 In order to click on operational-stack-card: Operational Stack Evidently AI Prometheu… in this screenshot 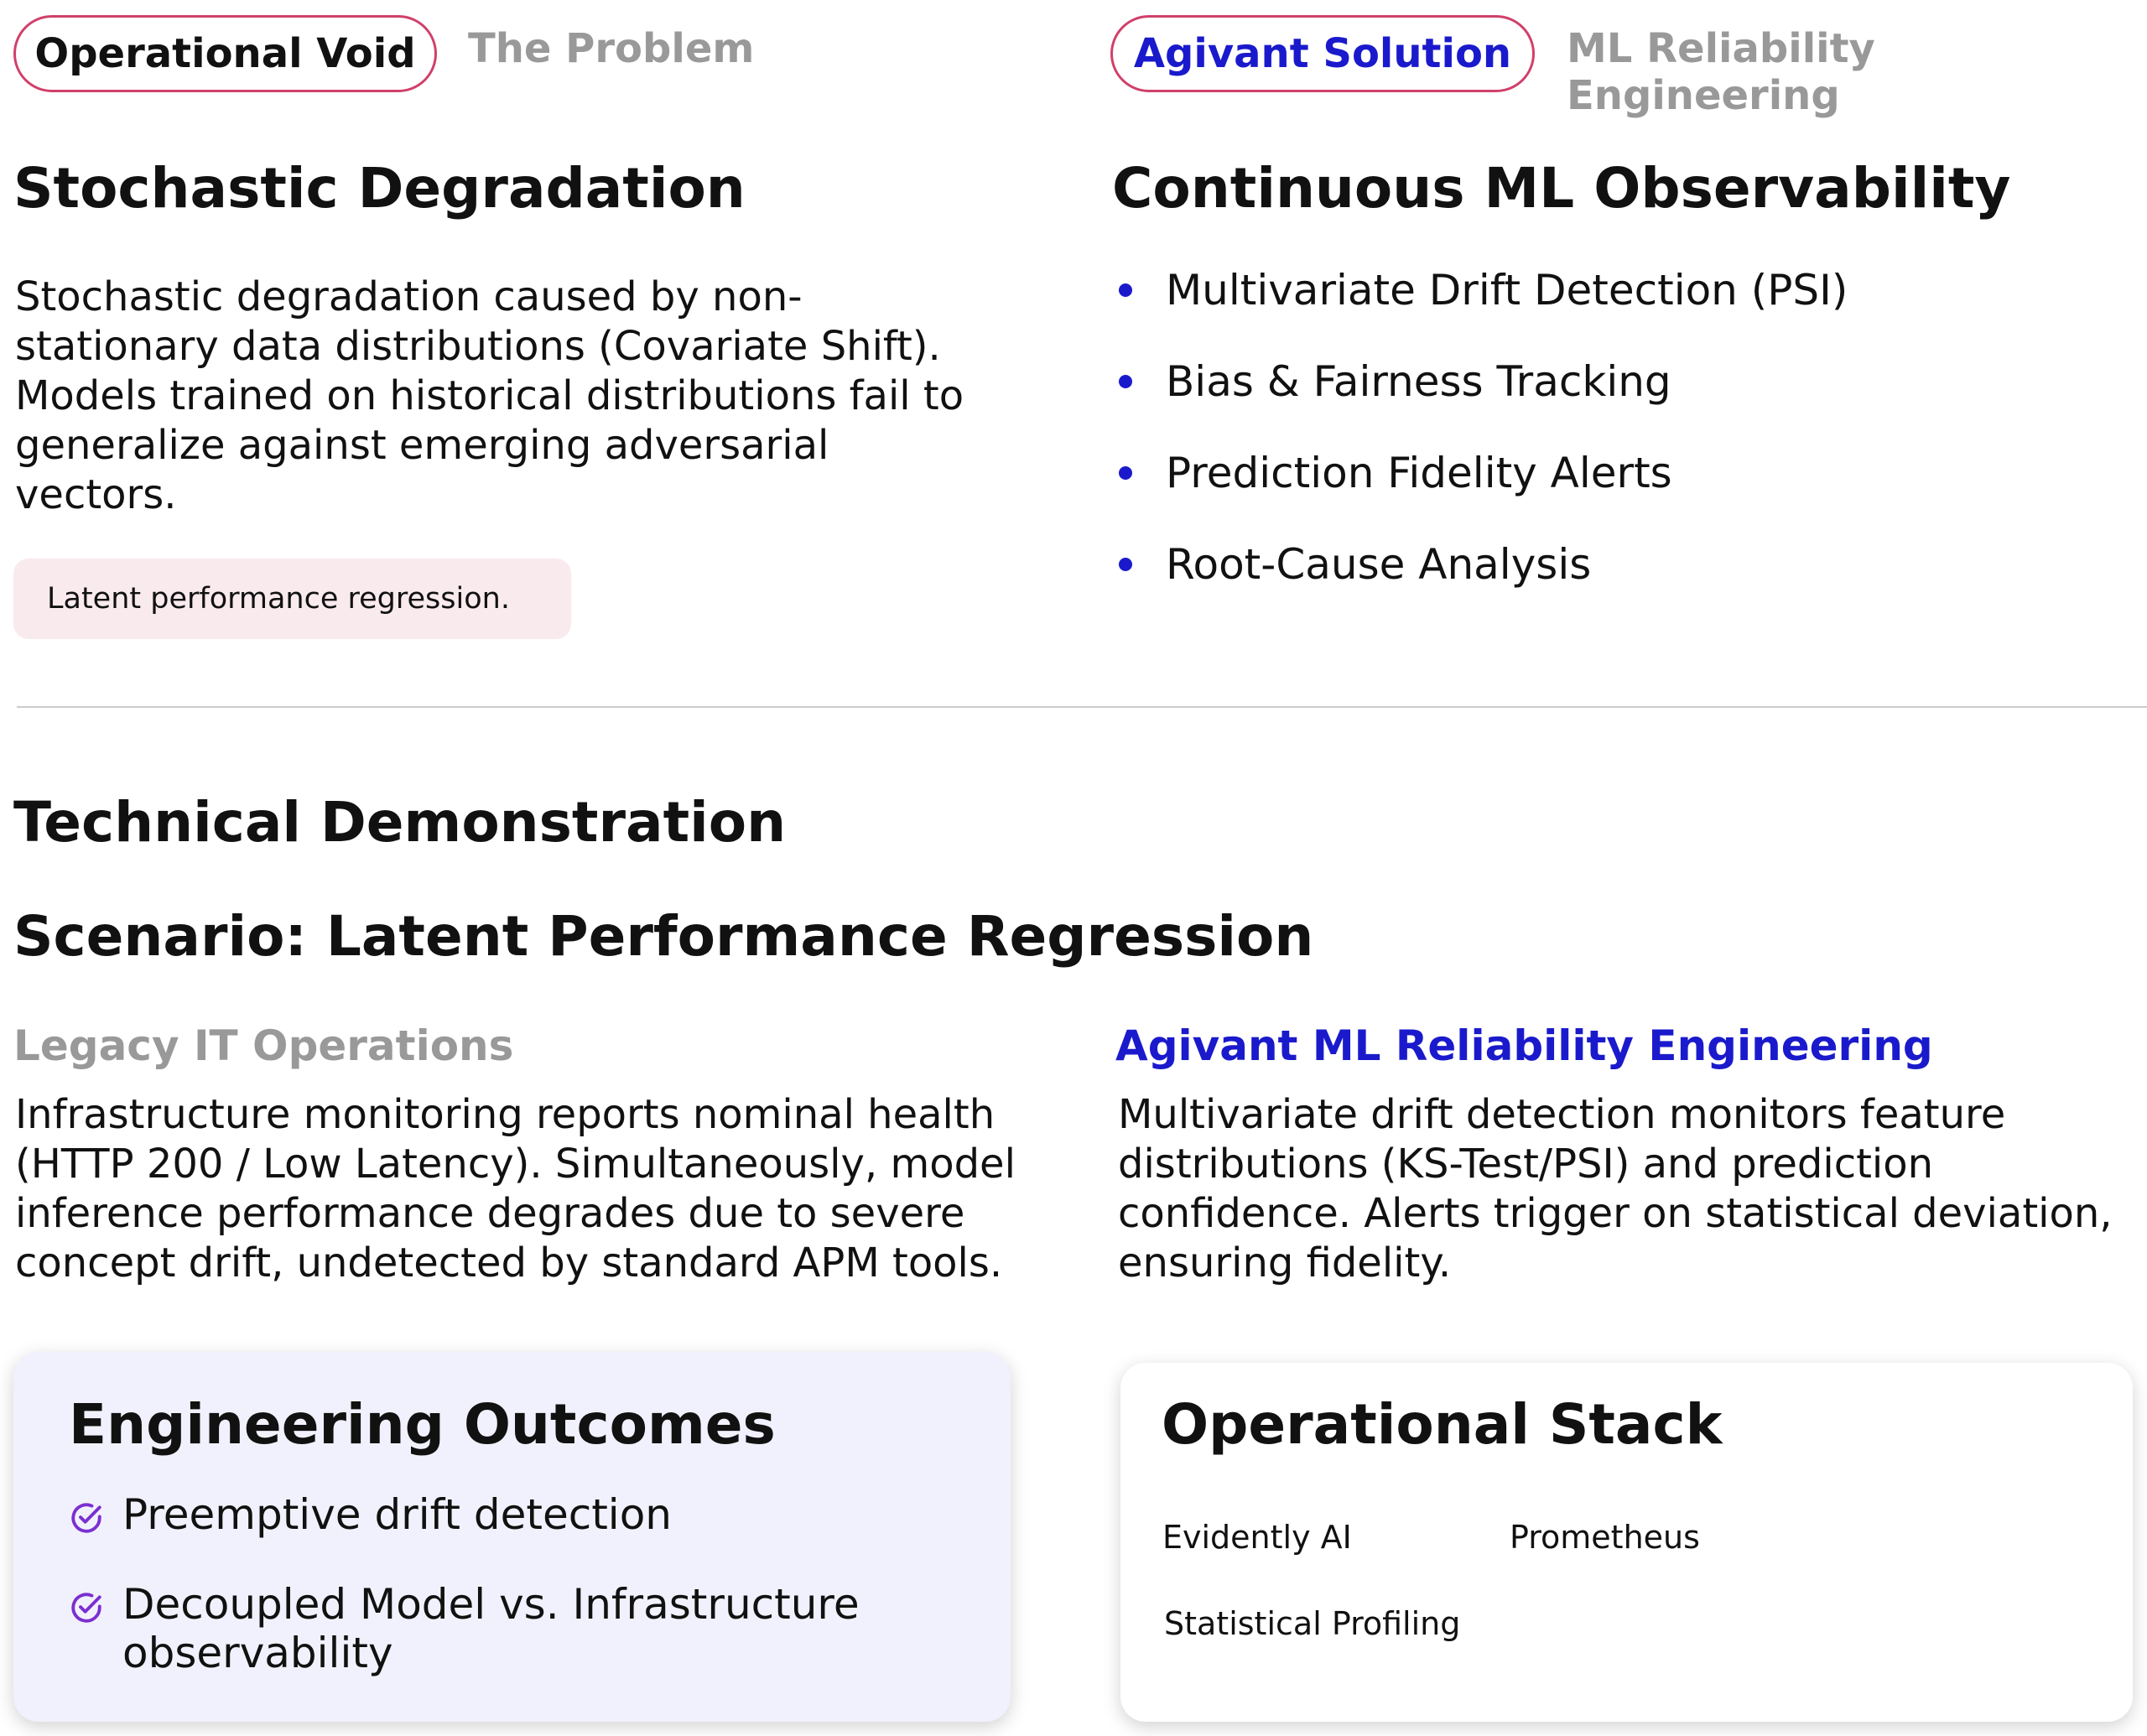, I will do `click(1626, 1543)`.